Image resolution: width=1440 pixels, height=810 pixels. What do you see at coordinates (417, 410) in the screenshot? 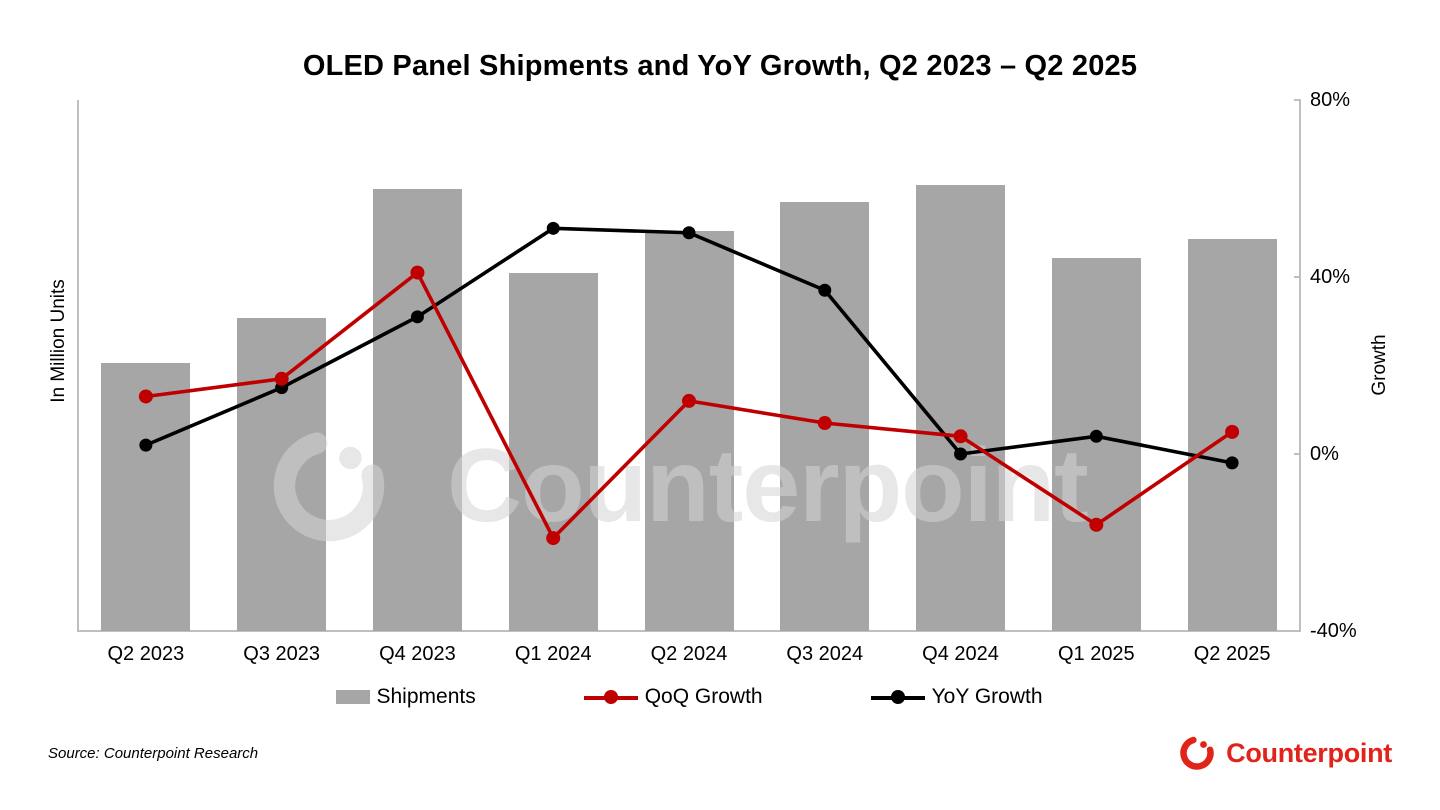
I see `shipments-bar-q4-2023` at bounding box center [417, 410].